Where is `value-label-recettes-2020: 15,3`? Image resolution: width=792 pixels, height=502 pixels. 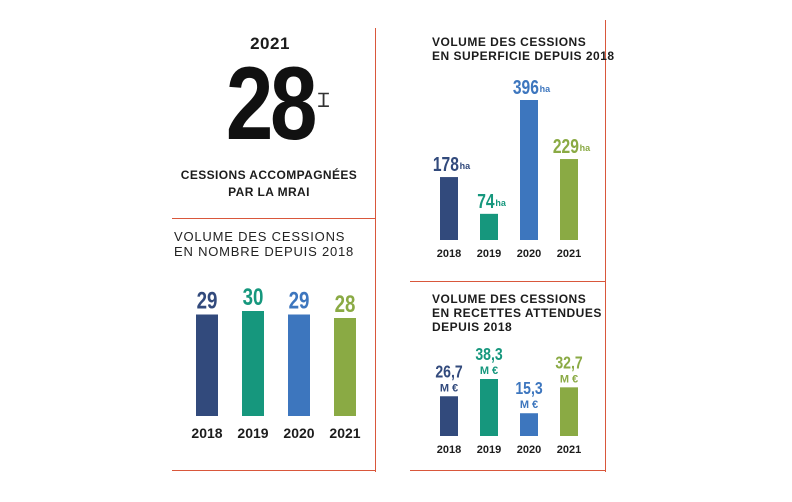
value-label-recettes-2020: 15,3 is located at coordinates (528, 389).